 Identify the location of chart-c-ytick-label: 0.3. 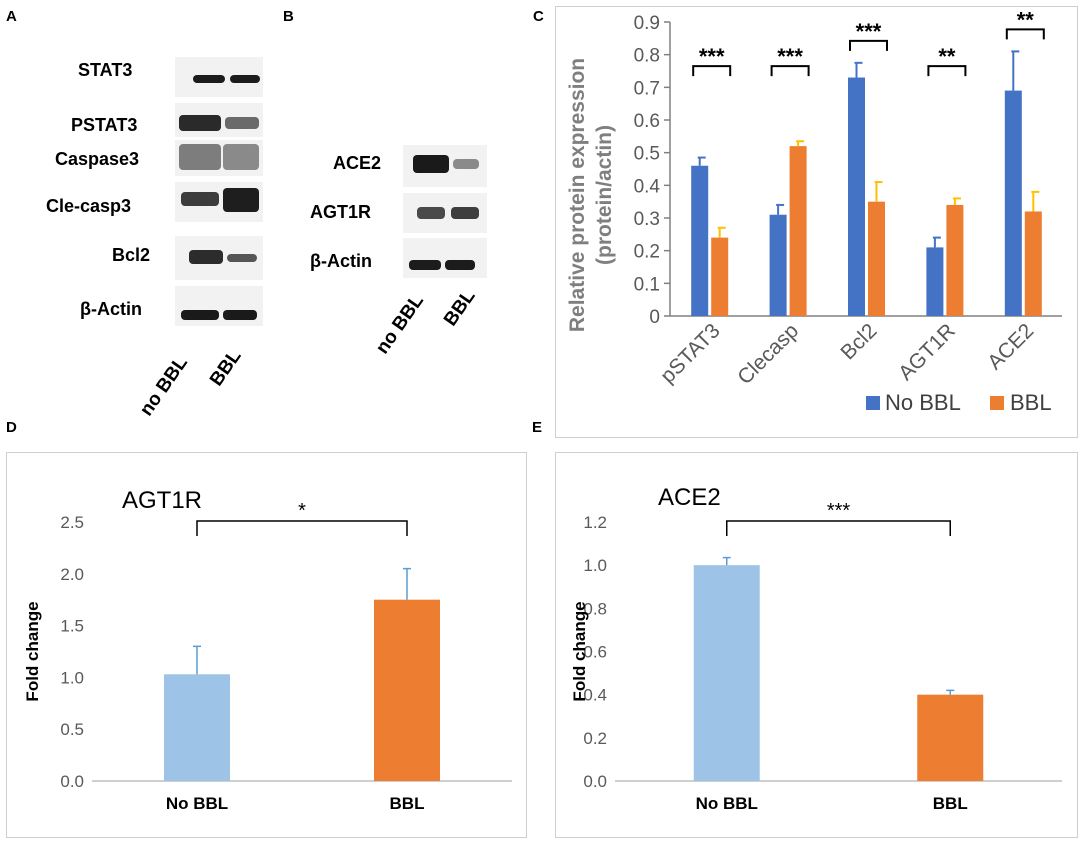
(647, 219).